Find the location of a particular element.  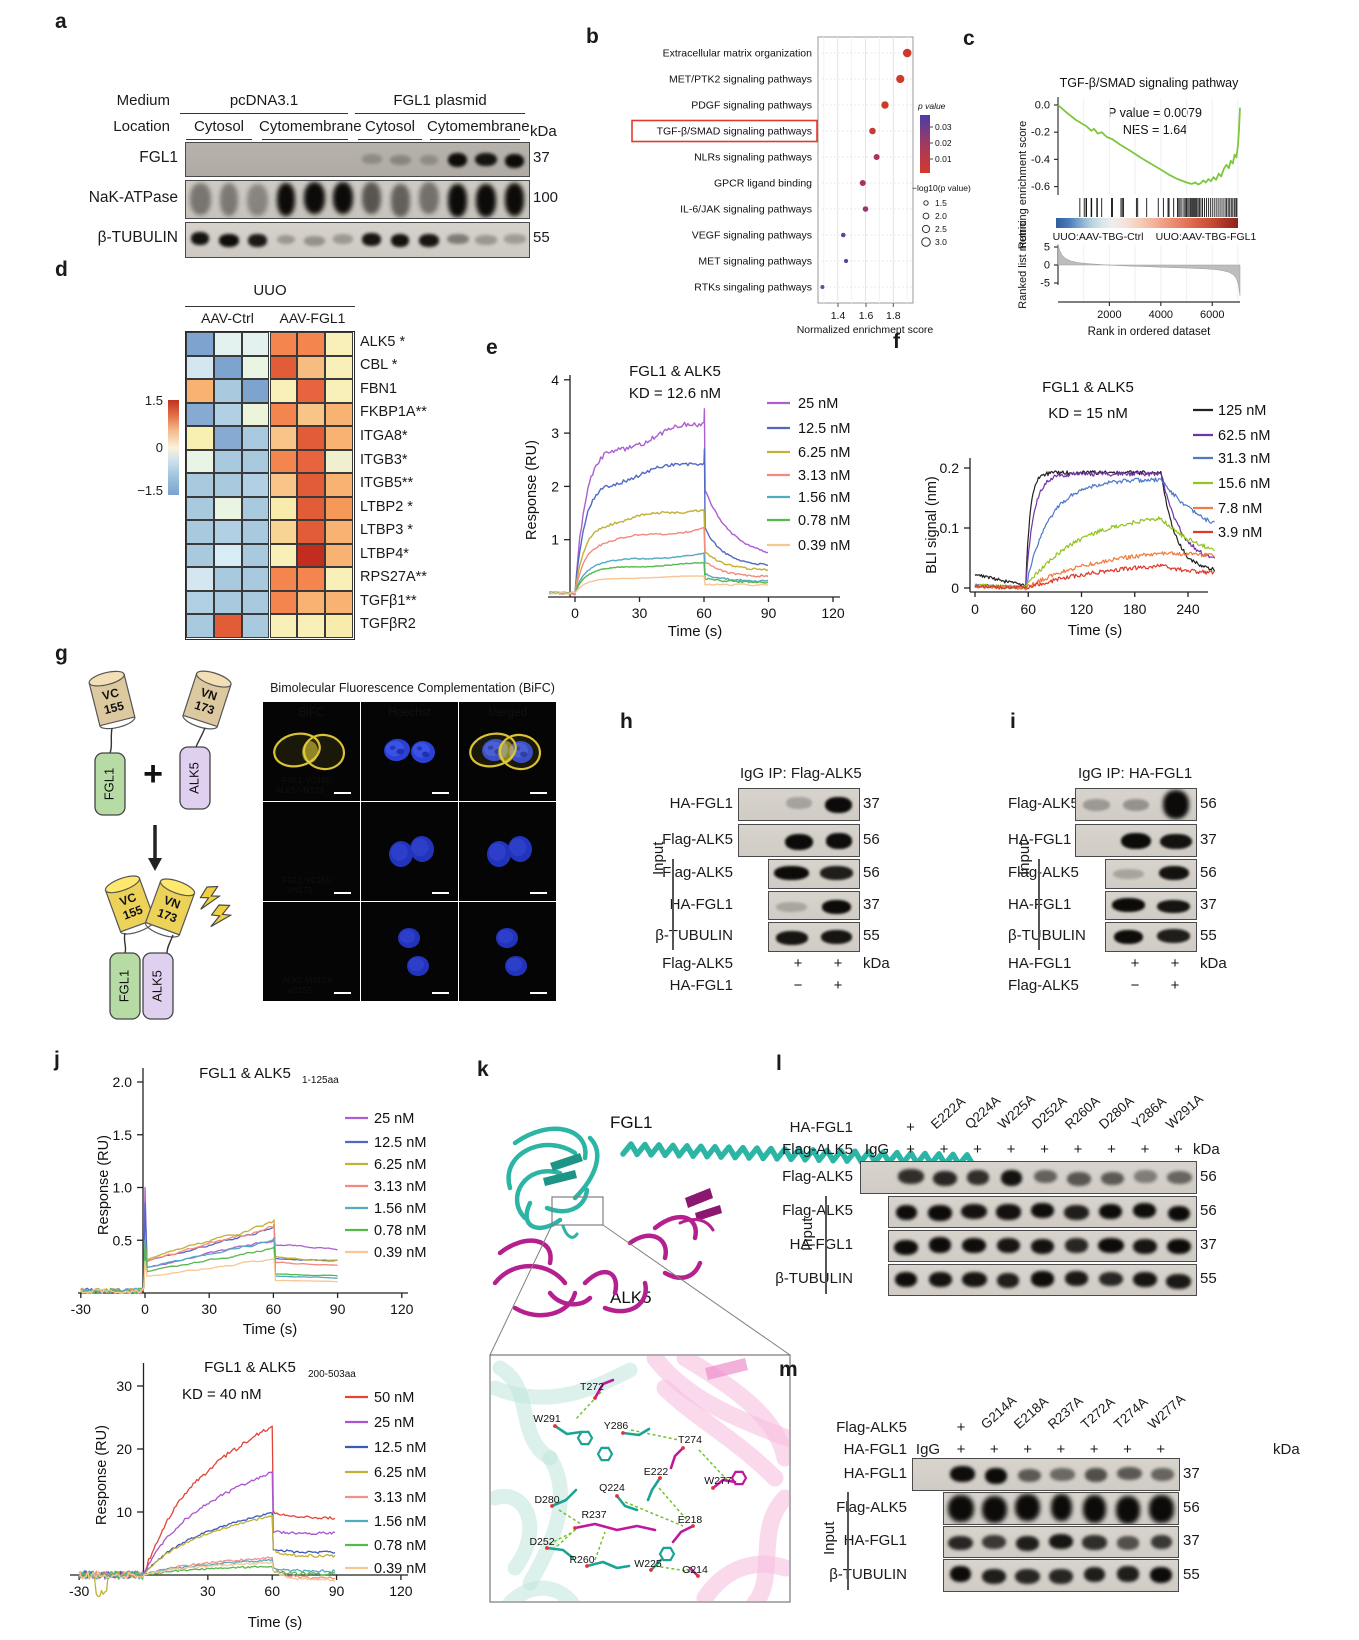

legend-label: 31.3 nM is located at coordinates (1244, 459).